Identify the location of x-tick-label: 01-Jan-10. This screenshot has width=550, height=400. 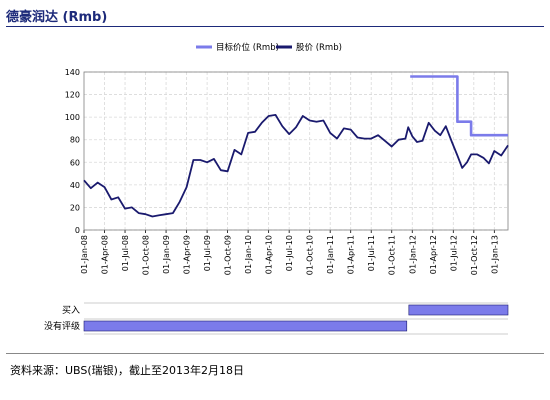
(248, 254).